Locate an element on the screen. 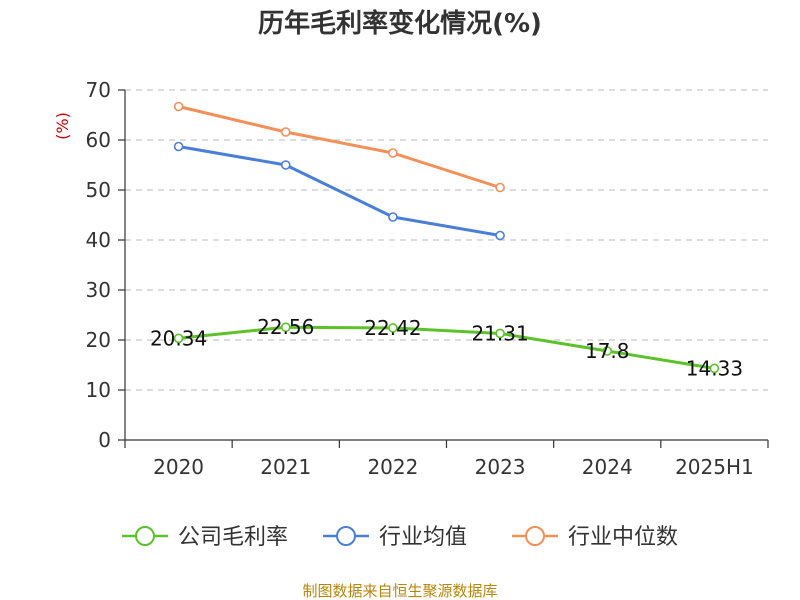 Image resolution: width=800 pixels, height=600 pixels. y-tick-label: 10 is located at coordinates (98, 390).